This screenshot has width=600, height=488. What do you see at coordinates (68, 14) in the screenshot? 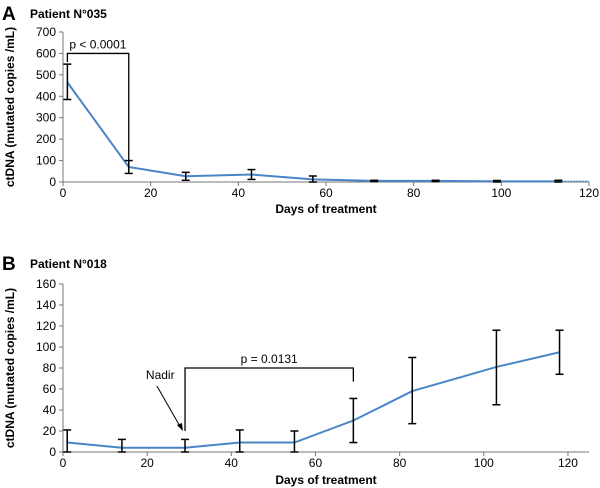
I see `panel-a-title: Patient N°035` at bounding box center [68, 14].